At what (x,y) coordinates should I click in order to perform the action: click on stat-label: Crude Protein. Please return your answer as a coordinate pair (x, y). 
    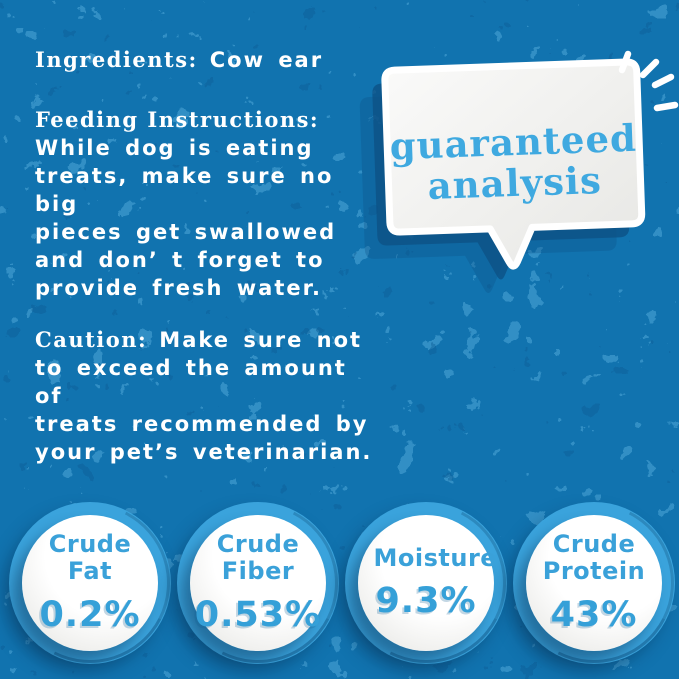
    Looking at the image, I should click on (594, 557).